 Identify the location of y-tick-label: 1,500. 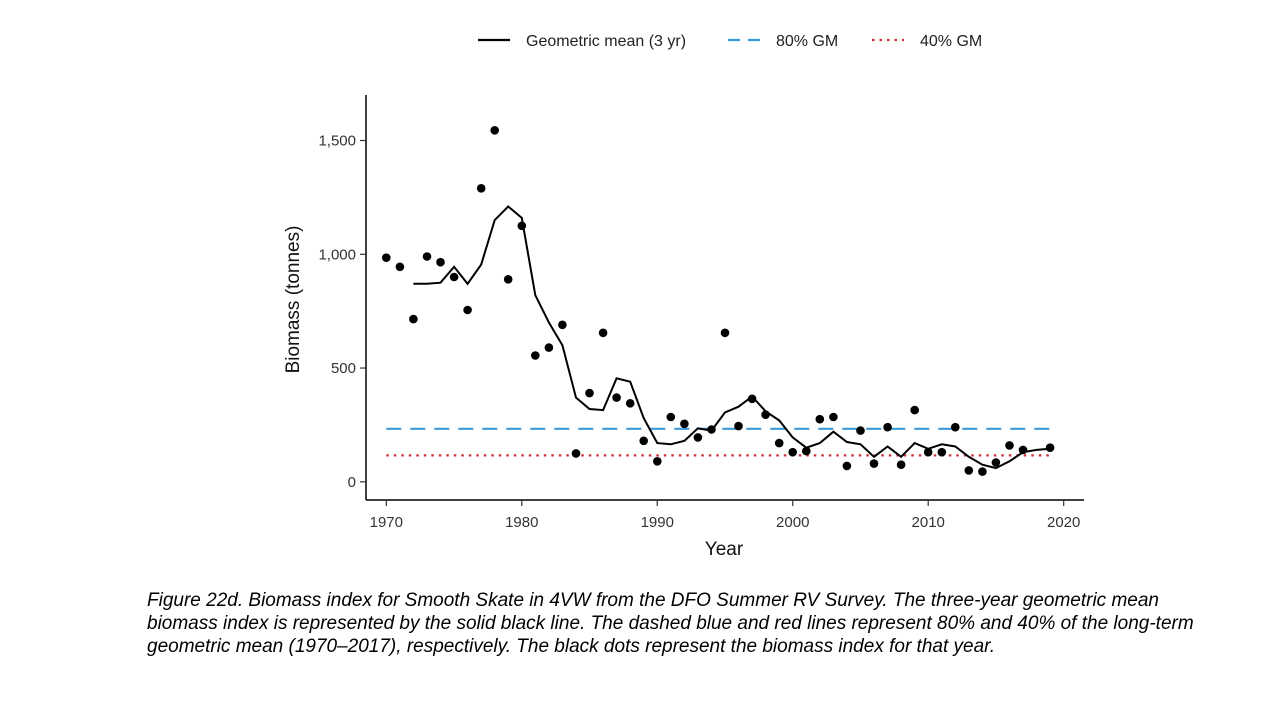
(337, 141).